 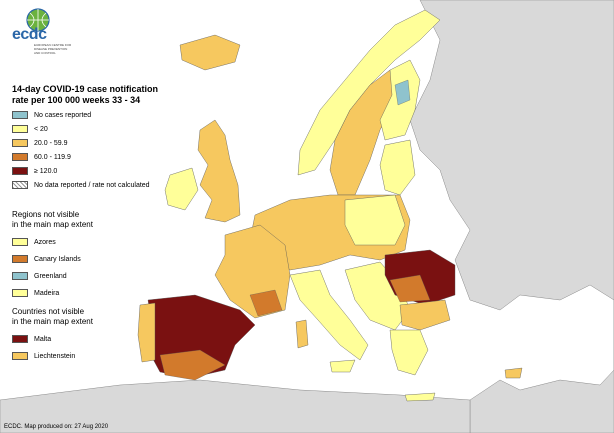 What do you see at coordinates (51, 49) in the screenshot?
I see `logo-sub-line2: DISEASE PREVENTION` at bounding box center [51, 49].